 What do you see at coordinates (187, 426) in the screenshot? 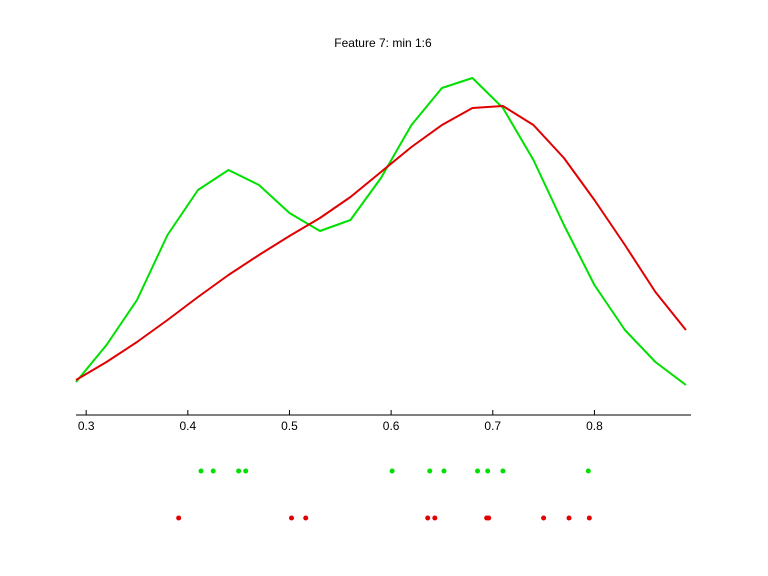
I see `x-tick-label: 0.4` at bounding box center [187, 426].